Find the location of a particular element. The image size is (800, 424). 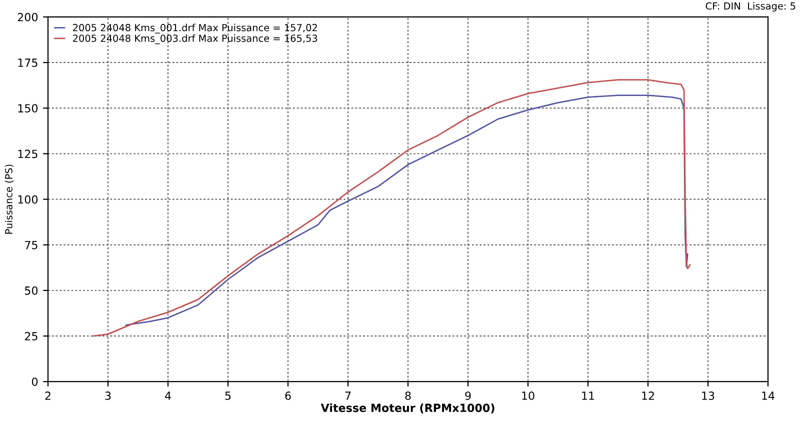

y-tick-label: 150 is located at coordinates (28, 108).